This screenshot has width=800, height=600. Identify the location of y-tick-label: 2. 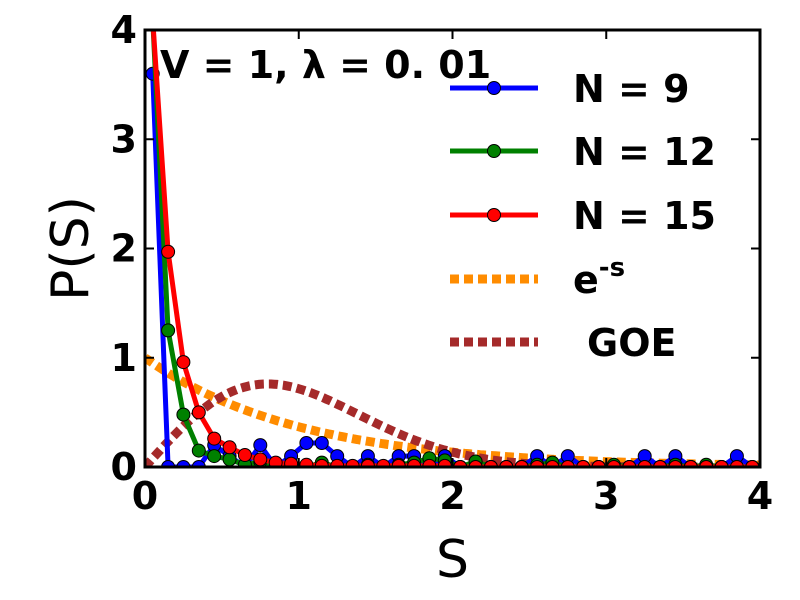
(124, 249).